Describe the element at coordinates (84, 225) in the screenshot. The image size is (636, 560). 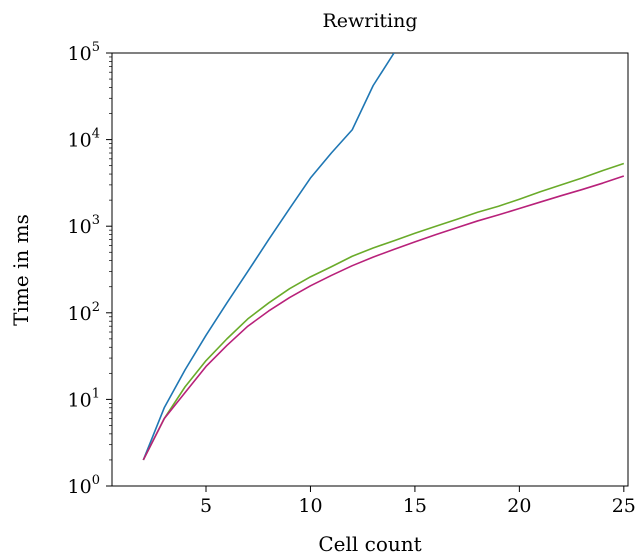
I see `y-tick-label: 10³` at that location.